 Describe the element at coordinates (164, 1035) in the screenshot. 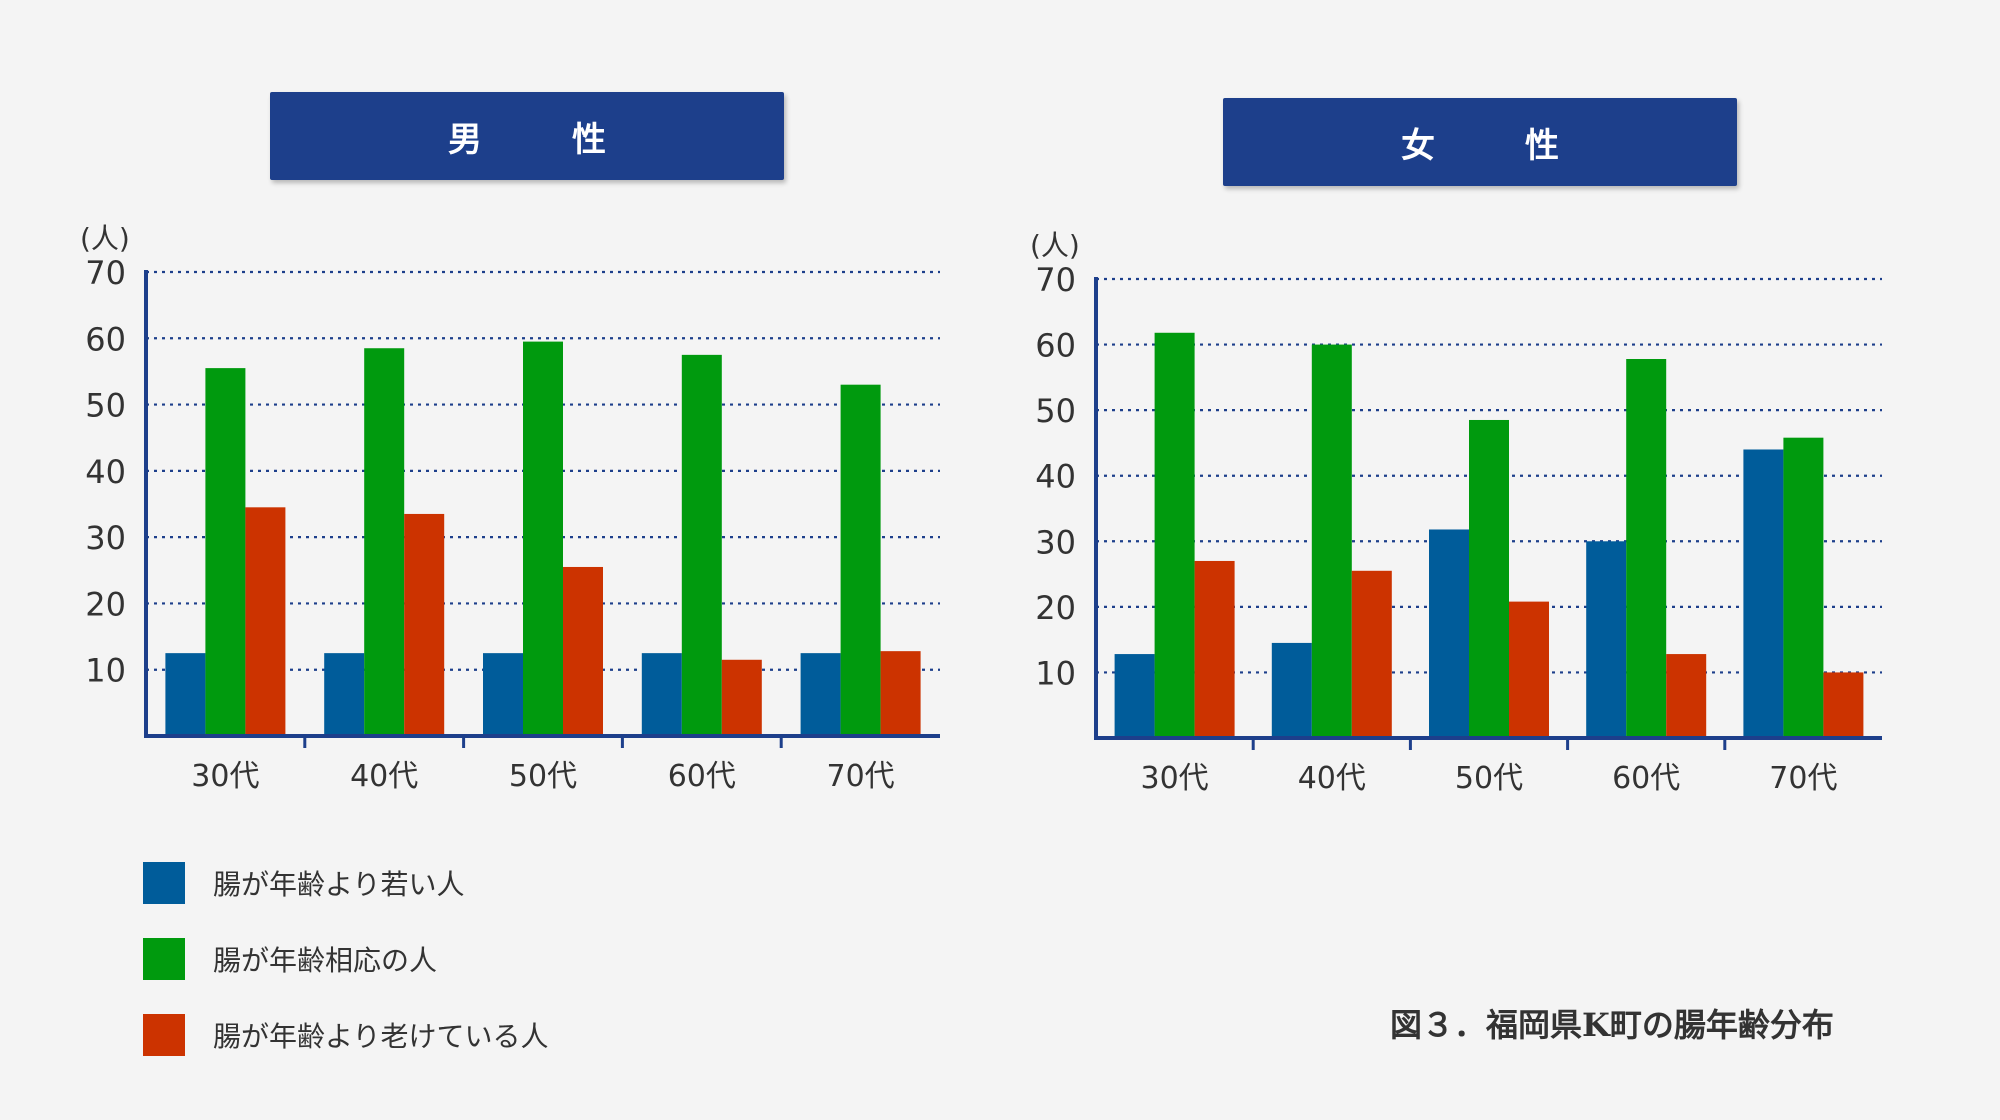

I see `legend-swatch-old` at that location.